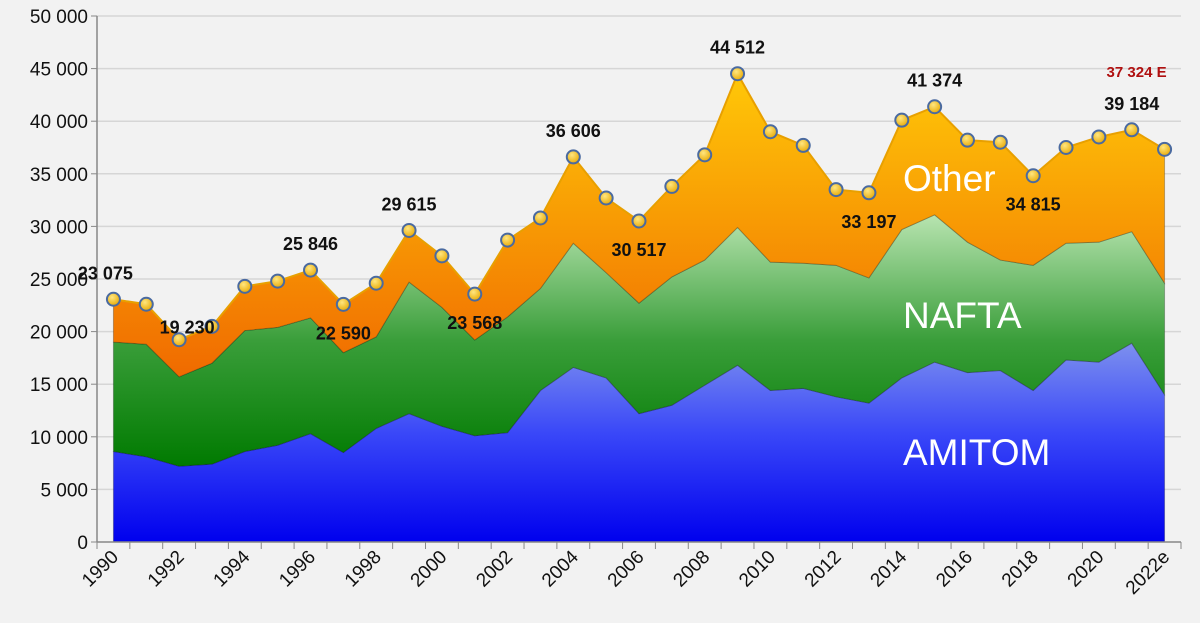 The height and width of the screenshot is (623, 1200). Describe the element at coordinates (474, 323) in the screenshot. I see `data-label: 23 568` at that location.